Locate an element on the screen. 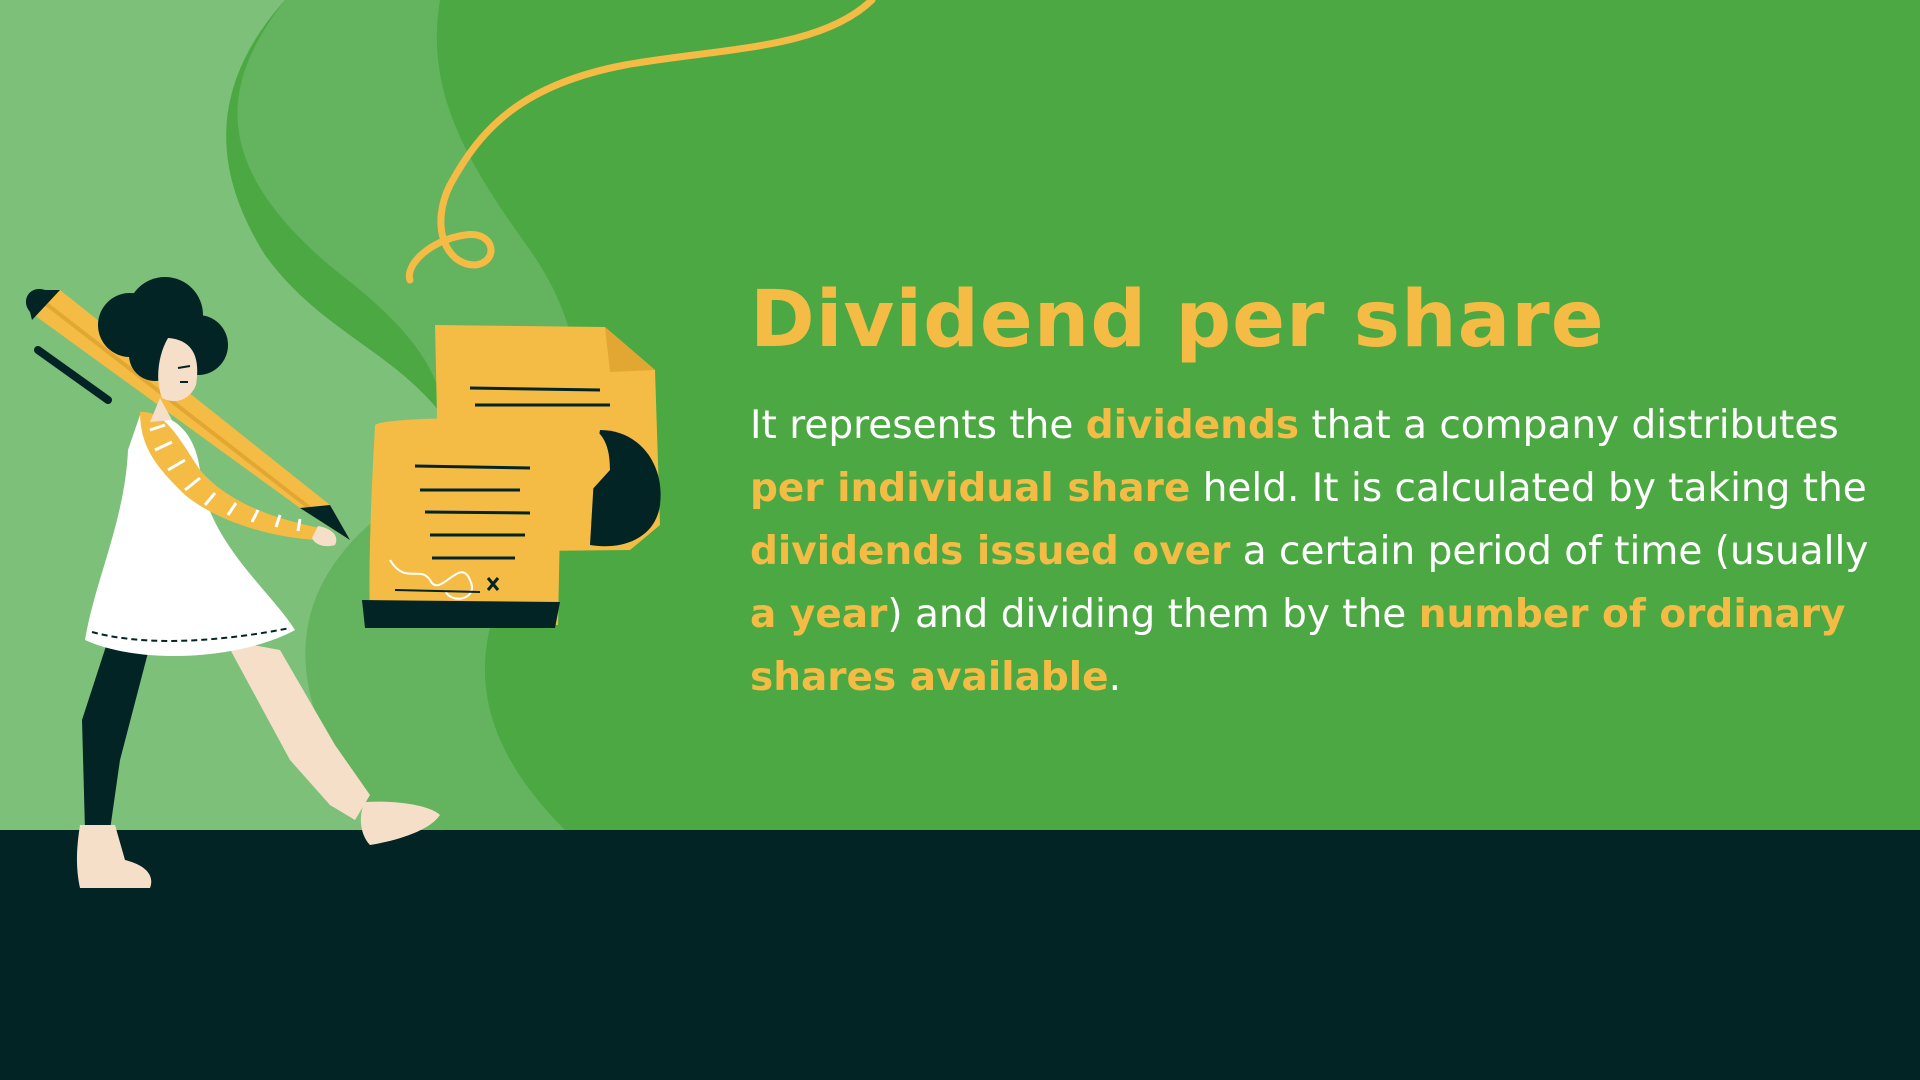 Image resolution: width=1920 pixels, height=1080 pixels. highlighted-term: dividends is located at coordinates (1192, 425).